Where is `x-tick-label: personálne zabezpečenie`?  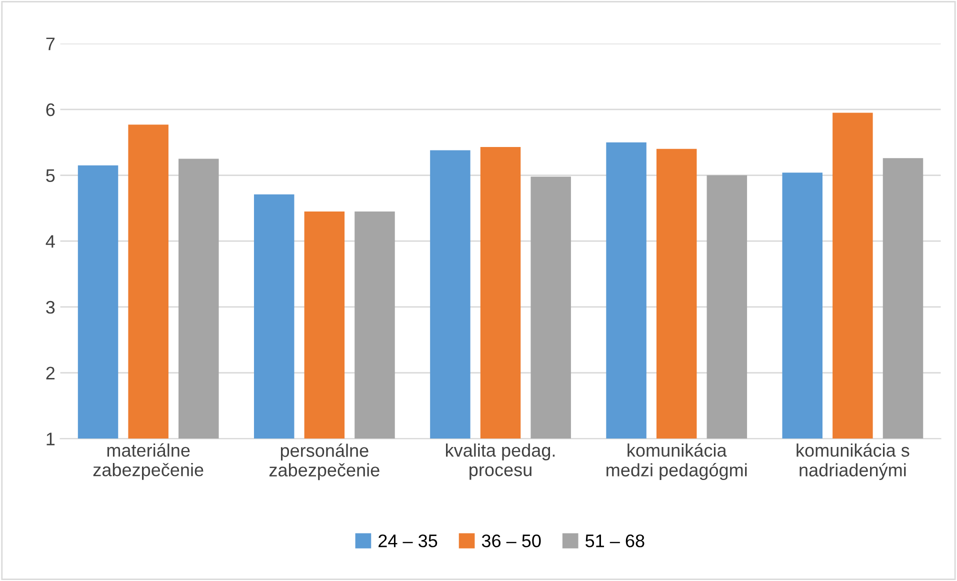 x-tick-label: personálne zabezpečenie is located at coordinates (324, 462).